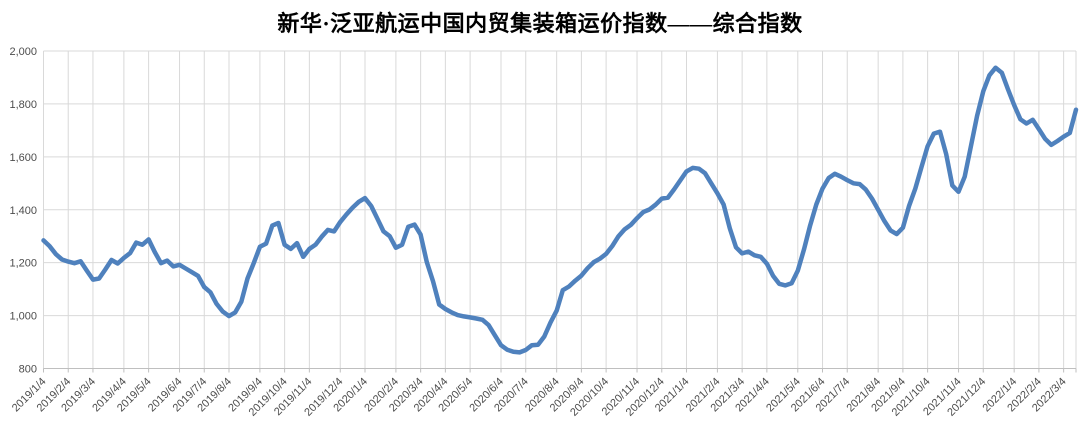  Describe the element at coordinates (23, 52) in the screenshot. I see `y-tick-label: 2,000` at that location.